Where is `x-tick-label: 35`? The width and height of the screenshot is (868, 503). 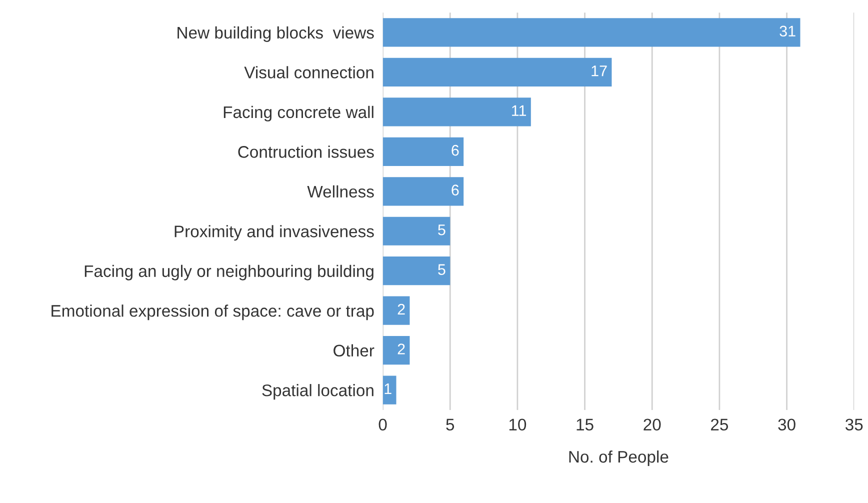 x-tick-label: 35 is located at coordinates (854, 424).